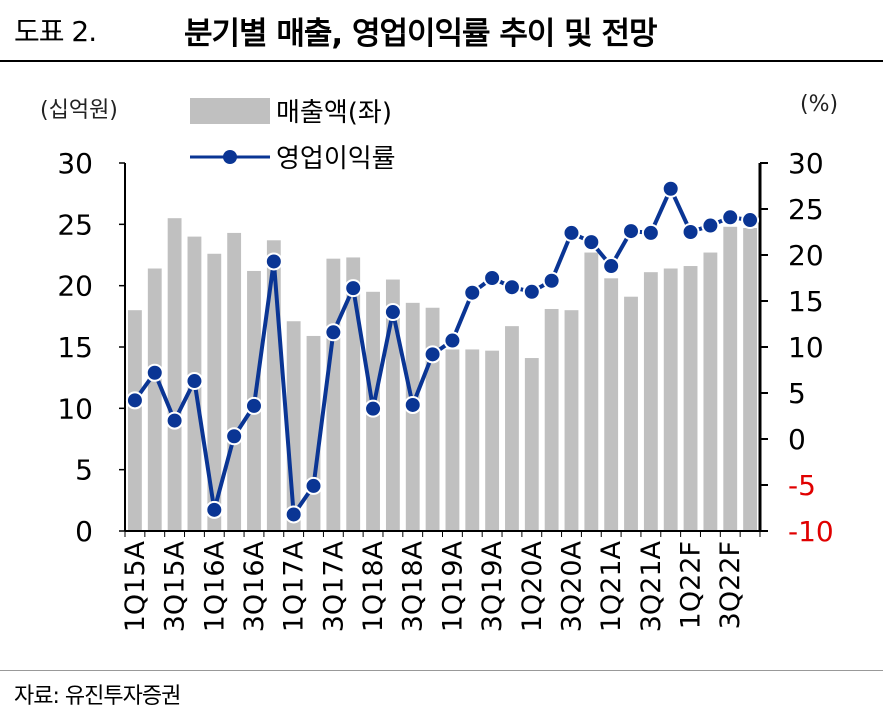 Image resolution: width=883 pixels, height=714 pixels. What do you see at coordinates (55, 31) in the screenshot?
I see `figure-number: 도표 2.` at bounding box center [55, 31].